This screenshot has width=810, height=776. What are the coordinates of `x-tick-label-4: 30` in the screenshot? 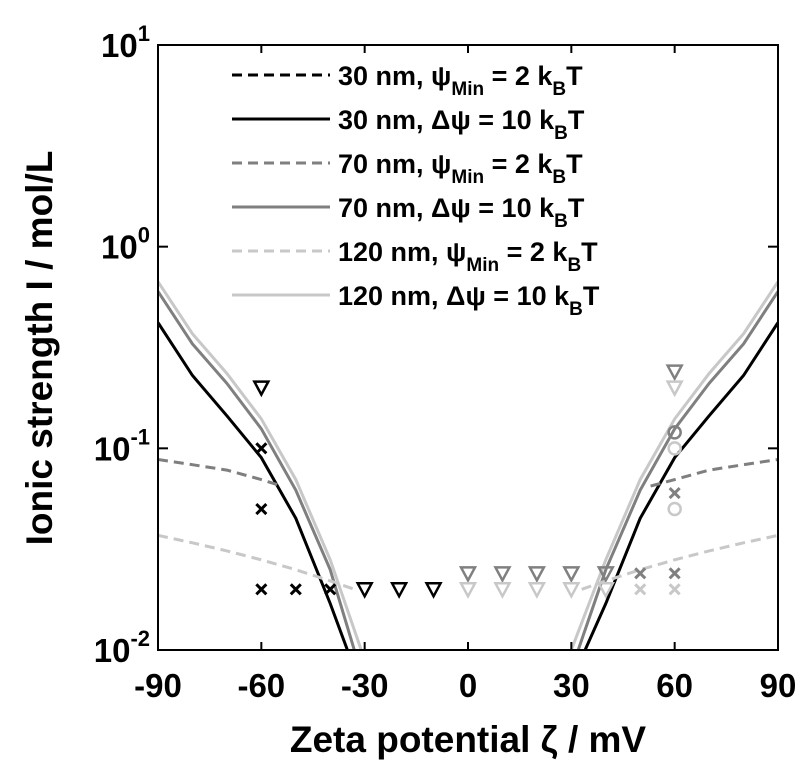 It's located at (571, 685).